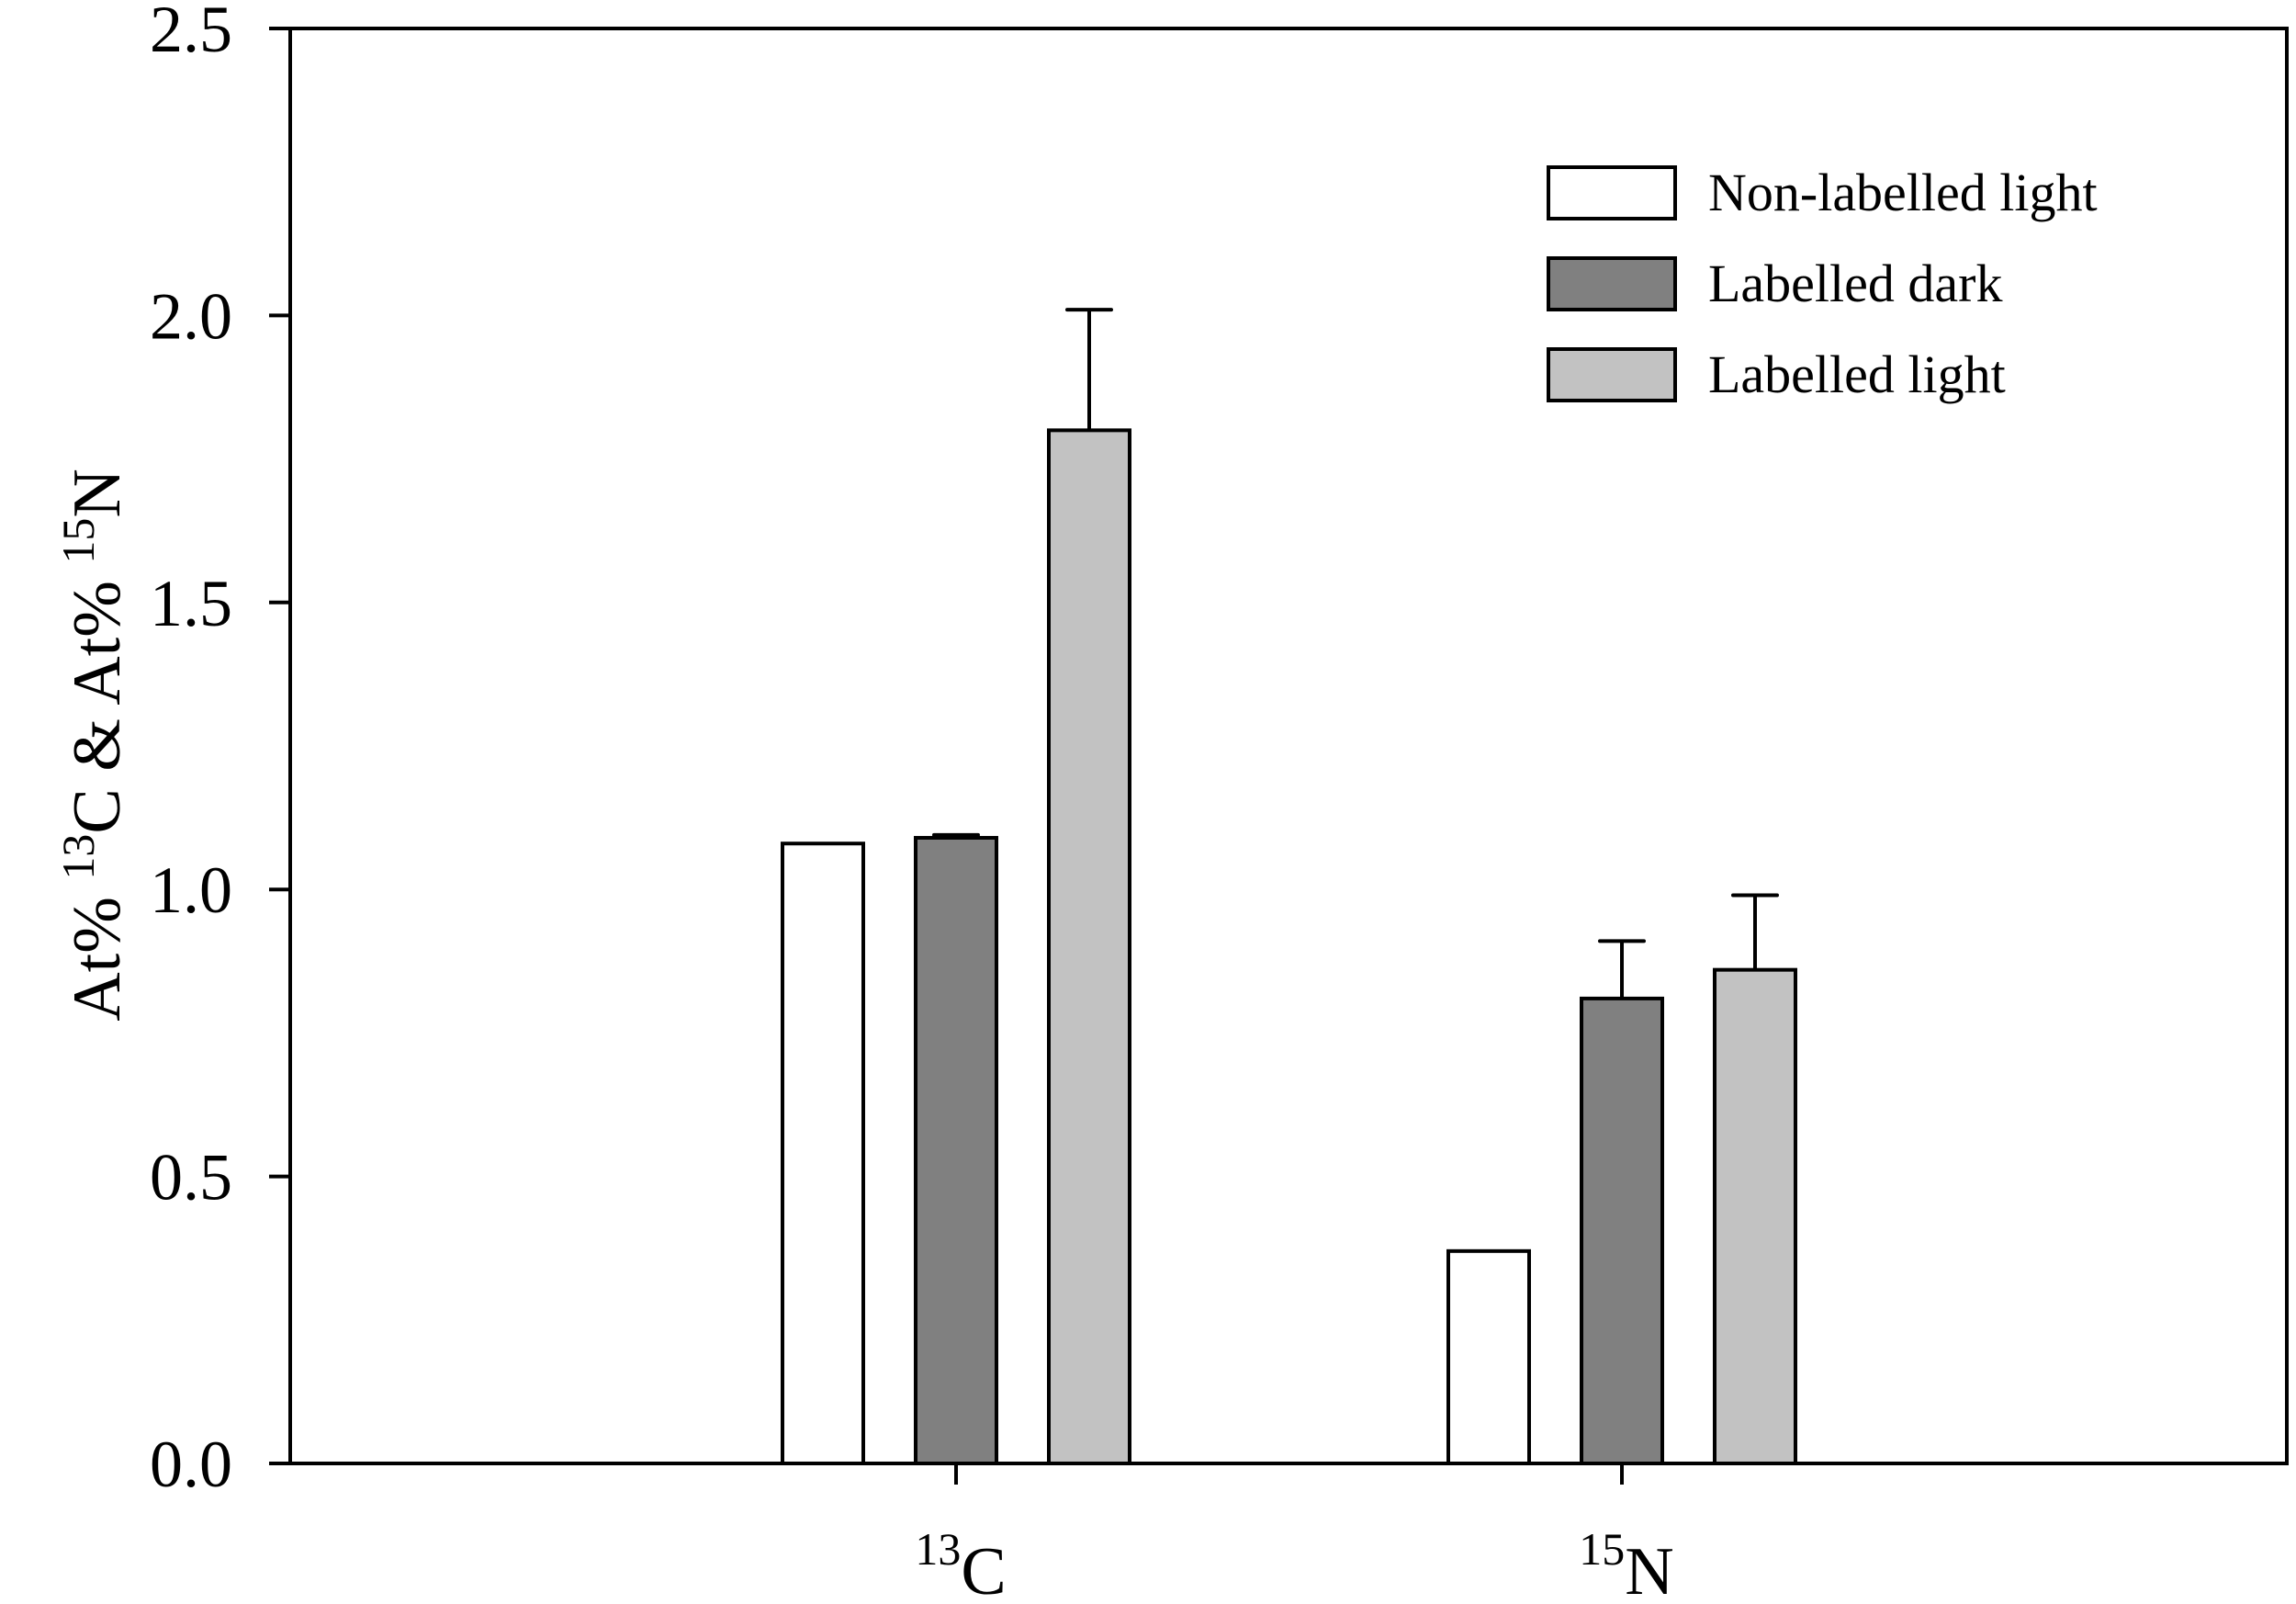 The width and height of the screenshot is (2296, 1604). Describe the element at coordinates (220, 750) in the screenshot. I see `y-axis: 0.0 0.5 1.0 1.5 2.0 2.5` at that location.